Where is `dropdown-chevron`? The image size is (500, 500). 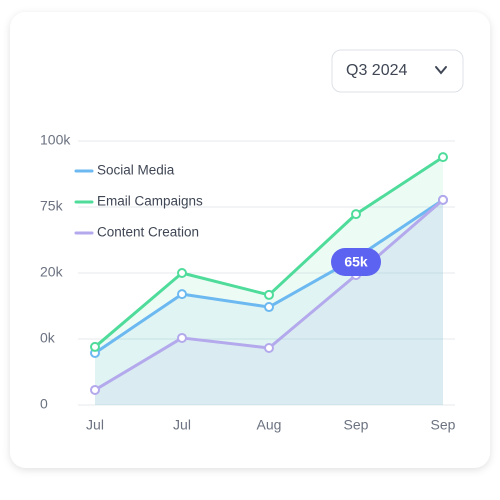 dropdown-chevron is located at coordinates (441, 70).